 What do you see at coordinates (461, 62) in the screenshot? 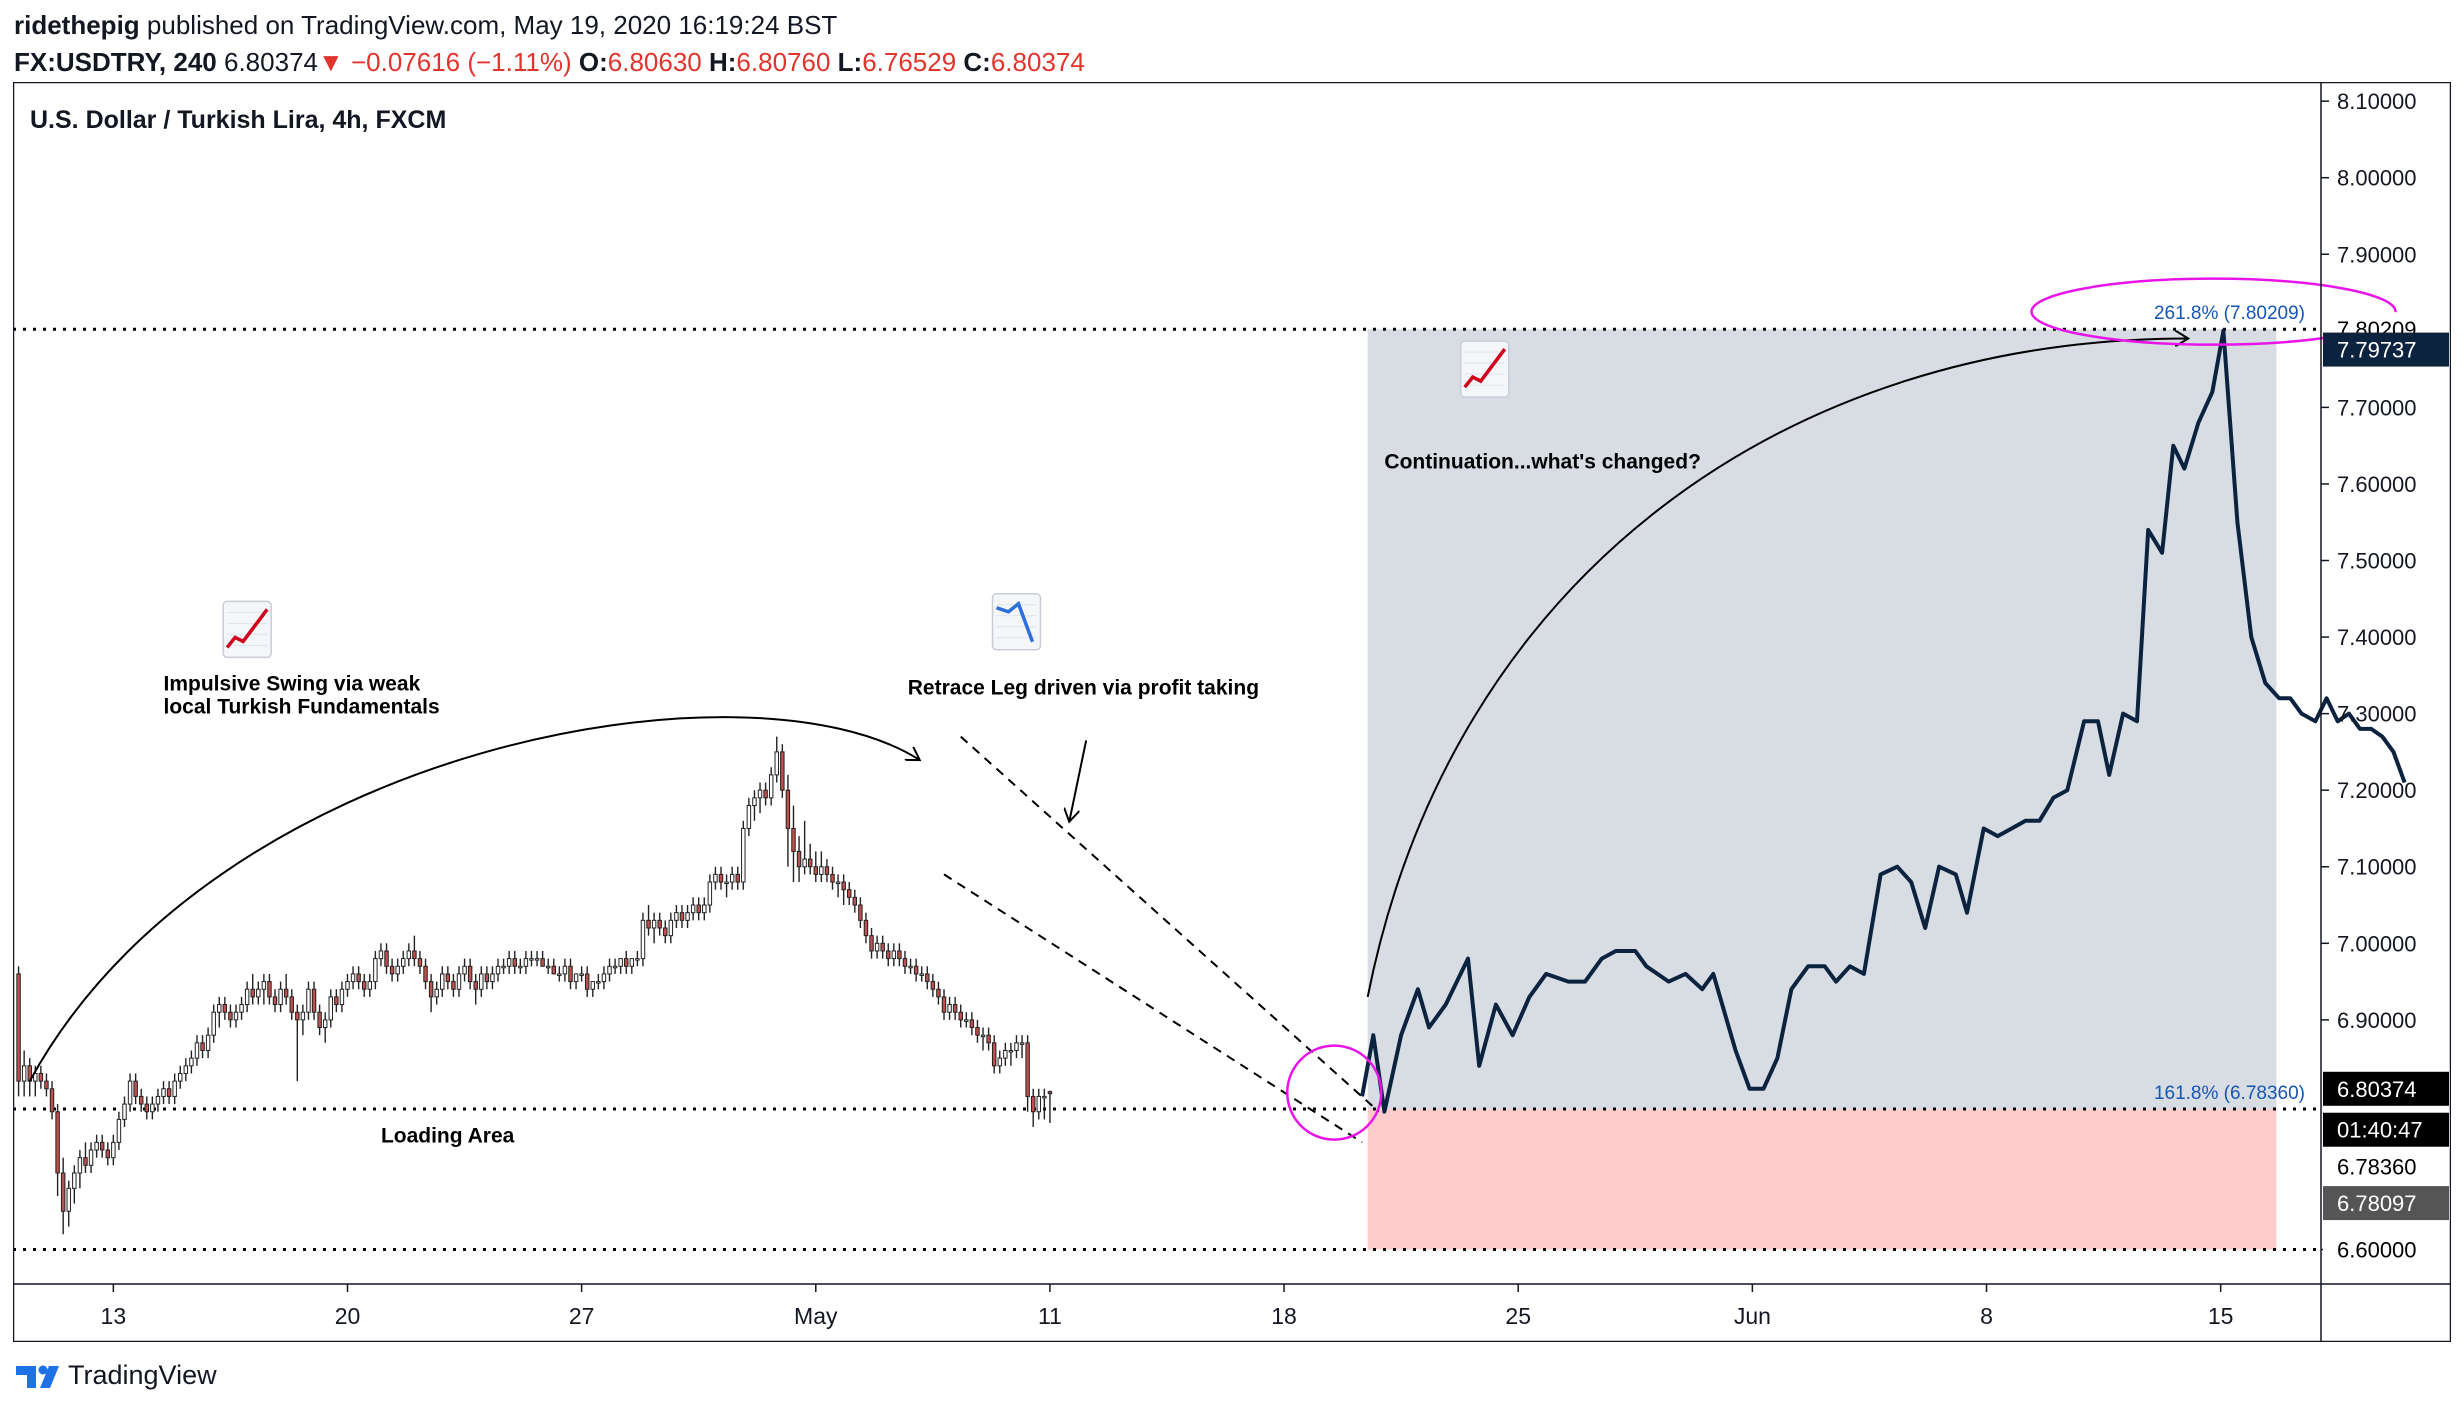
I see `price-change: −0.07616 (−1.11%)` at bounding box center [461, 62].